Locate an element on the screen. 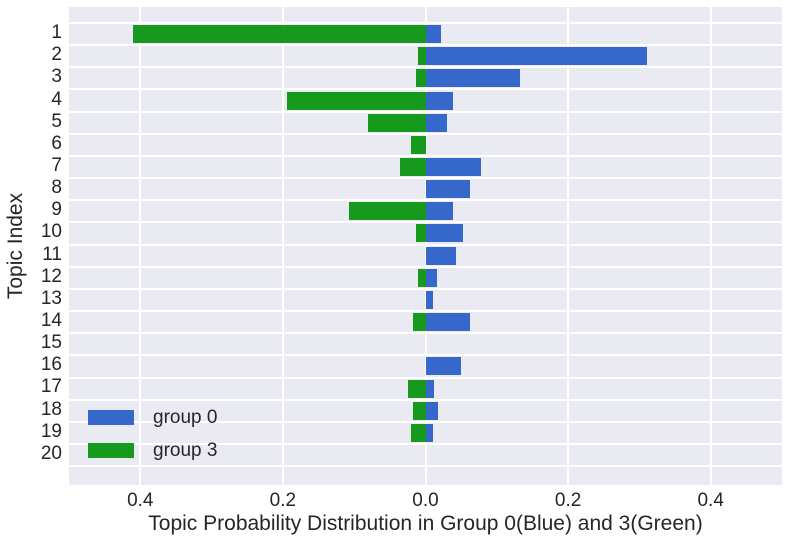 This screenshot has width=788, height=546. y-tick-label-7: 7 is located at coordinates (56, 165).